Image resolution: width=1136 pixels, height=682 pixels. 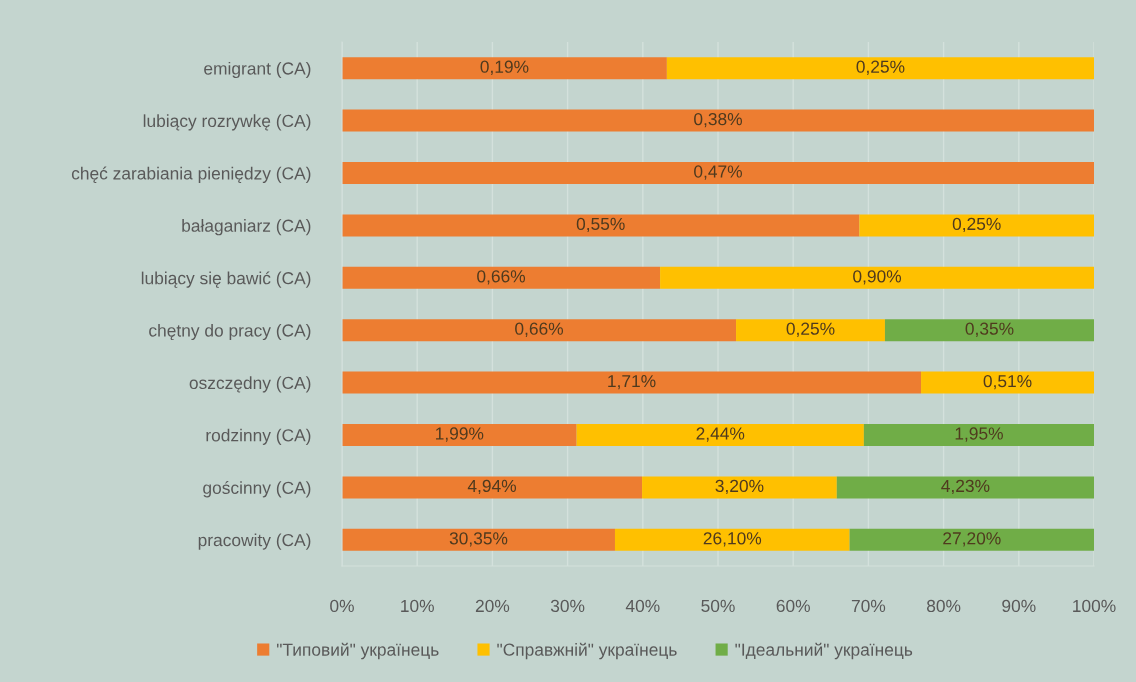 I want to click on annotation: 27,20%, so click(x=972, y=539).